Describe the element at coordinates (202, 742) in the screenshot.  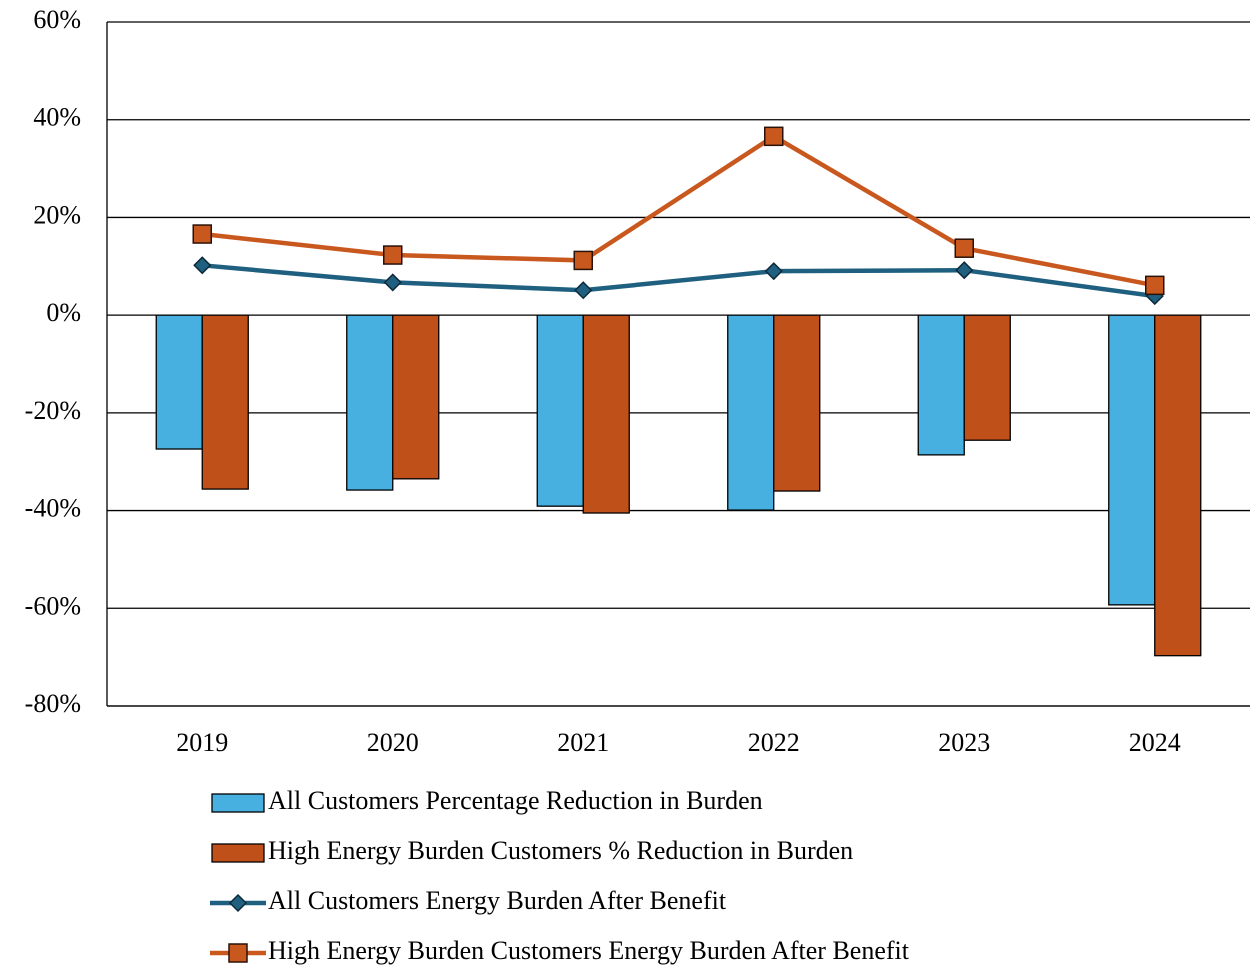
I see `x-tick-label: 2019` at that location.